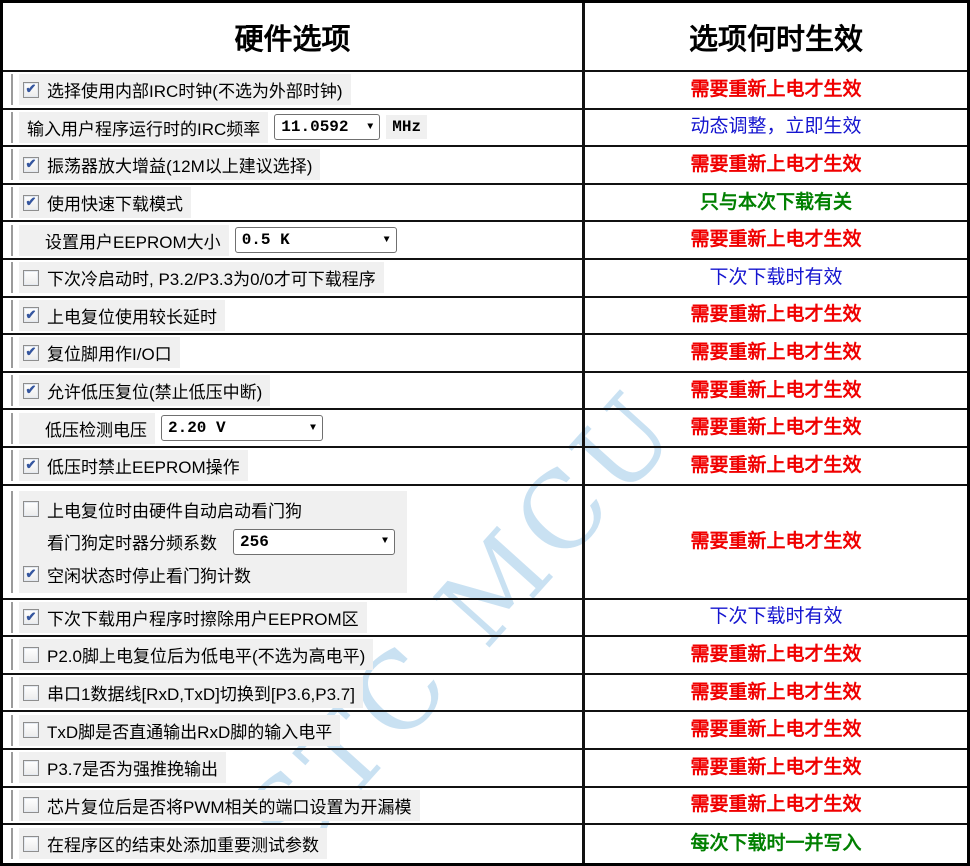 This screenshot has height=866, width=970. What do you see at coordinates (132, 544) in the screenshot?
I see `option-label: 看门狗定时器分频系数` at bounding box center [132, 544].